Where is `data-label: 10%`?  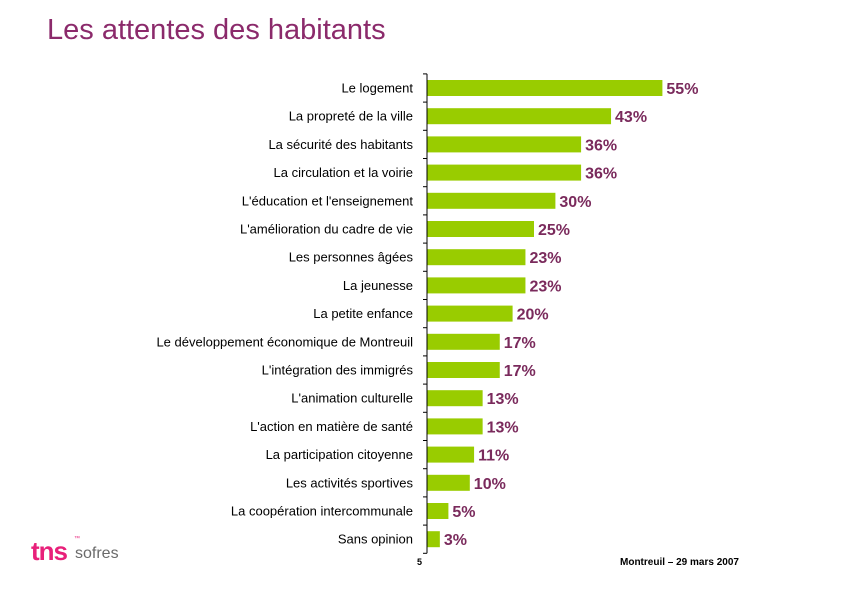 data-label: 10% is located at coordinates (490, 484).